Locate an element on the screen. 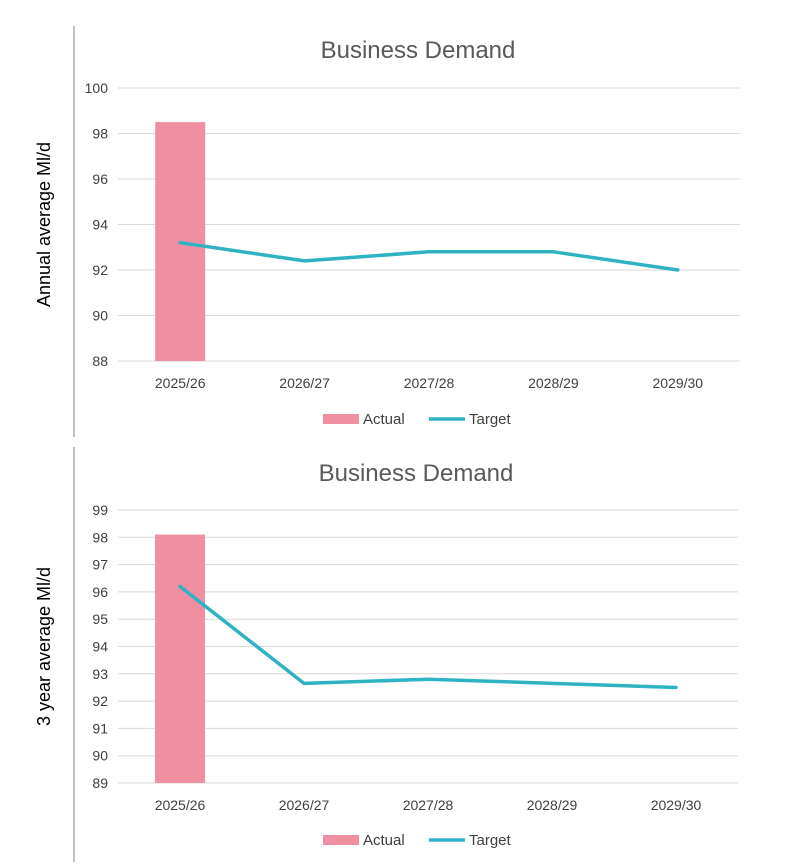  y-axis-label: 3 year average Ml/d is located at coordinates (44, 646).